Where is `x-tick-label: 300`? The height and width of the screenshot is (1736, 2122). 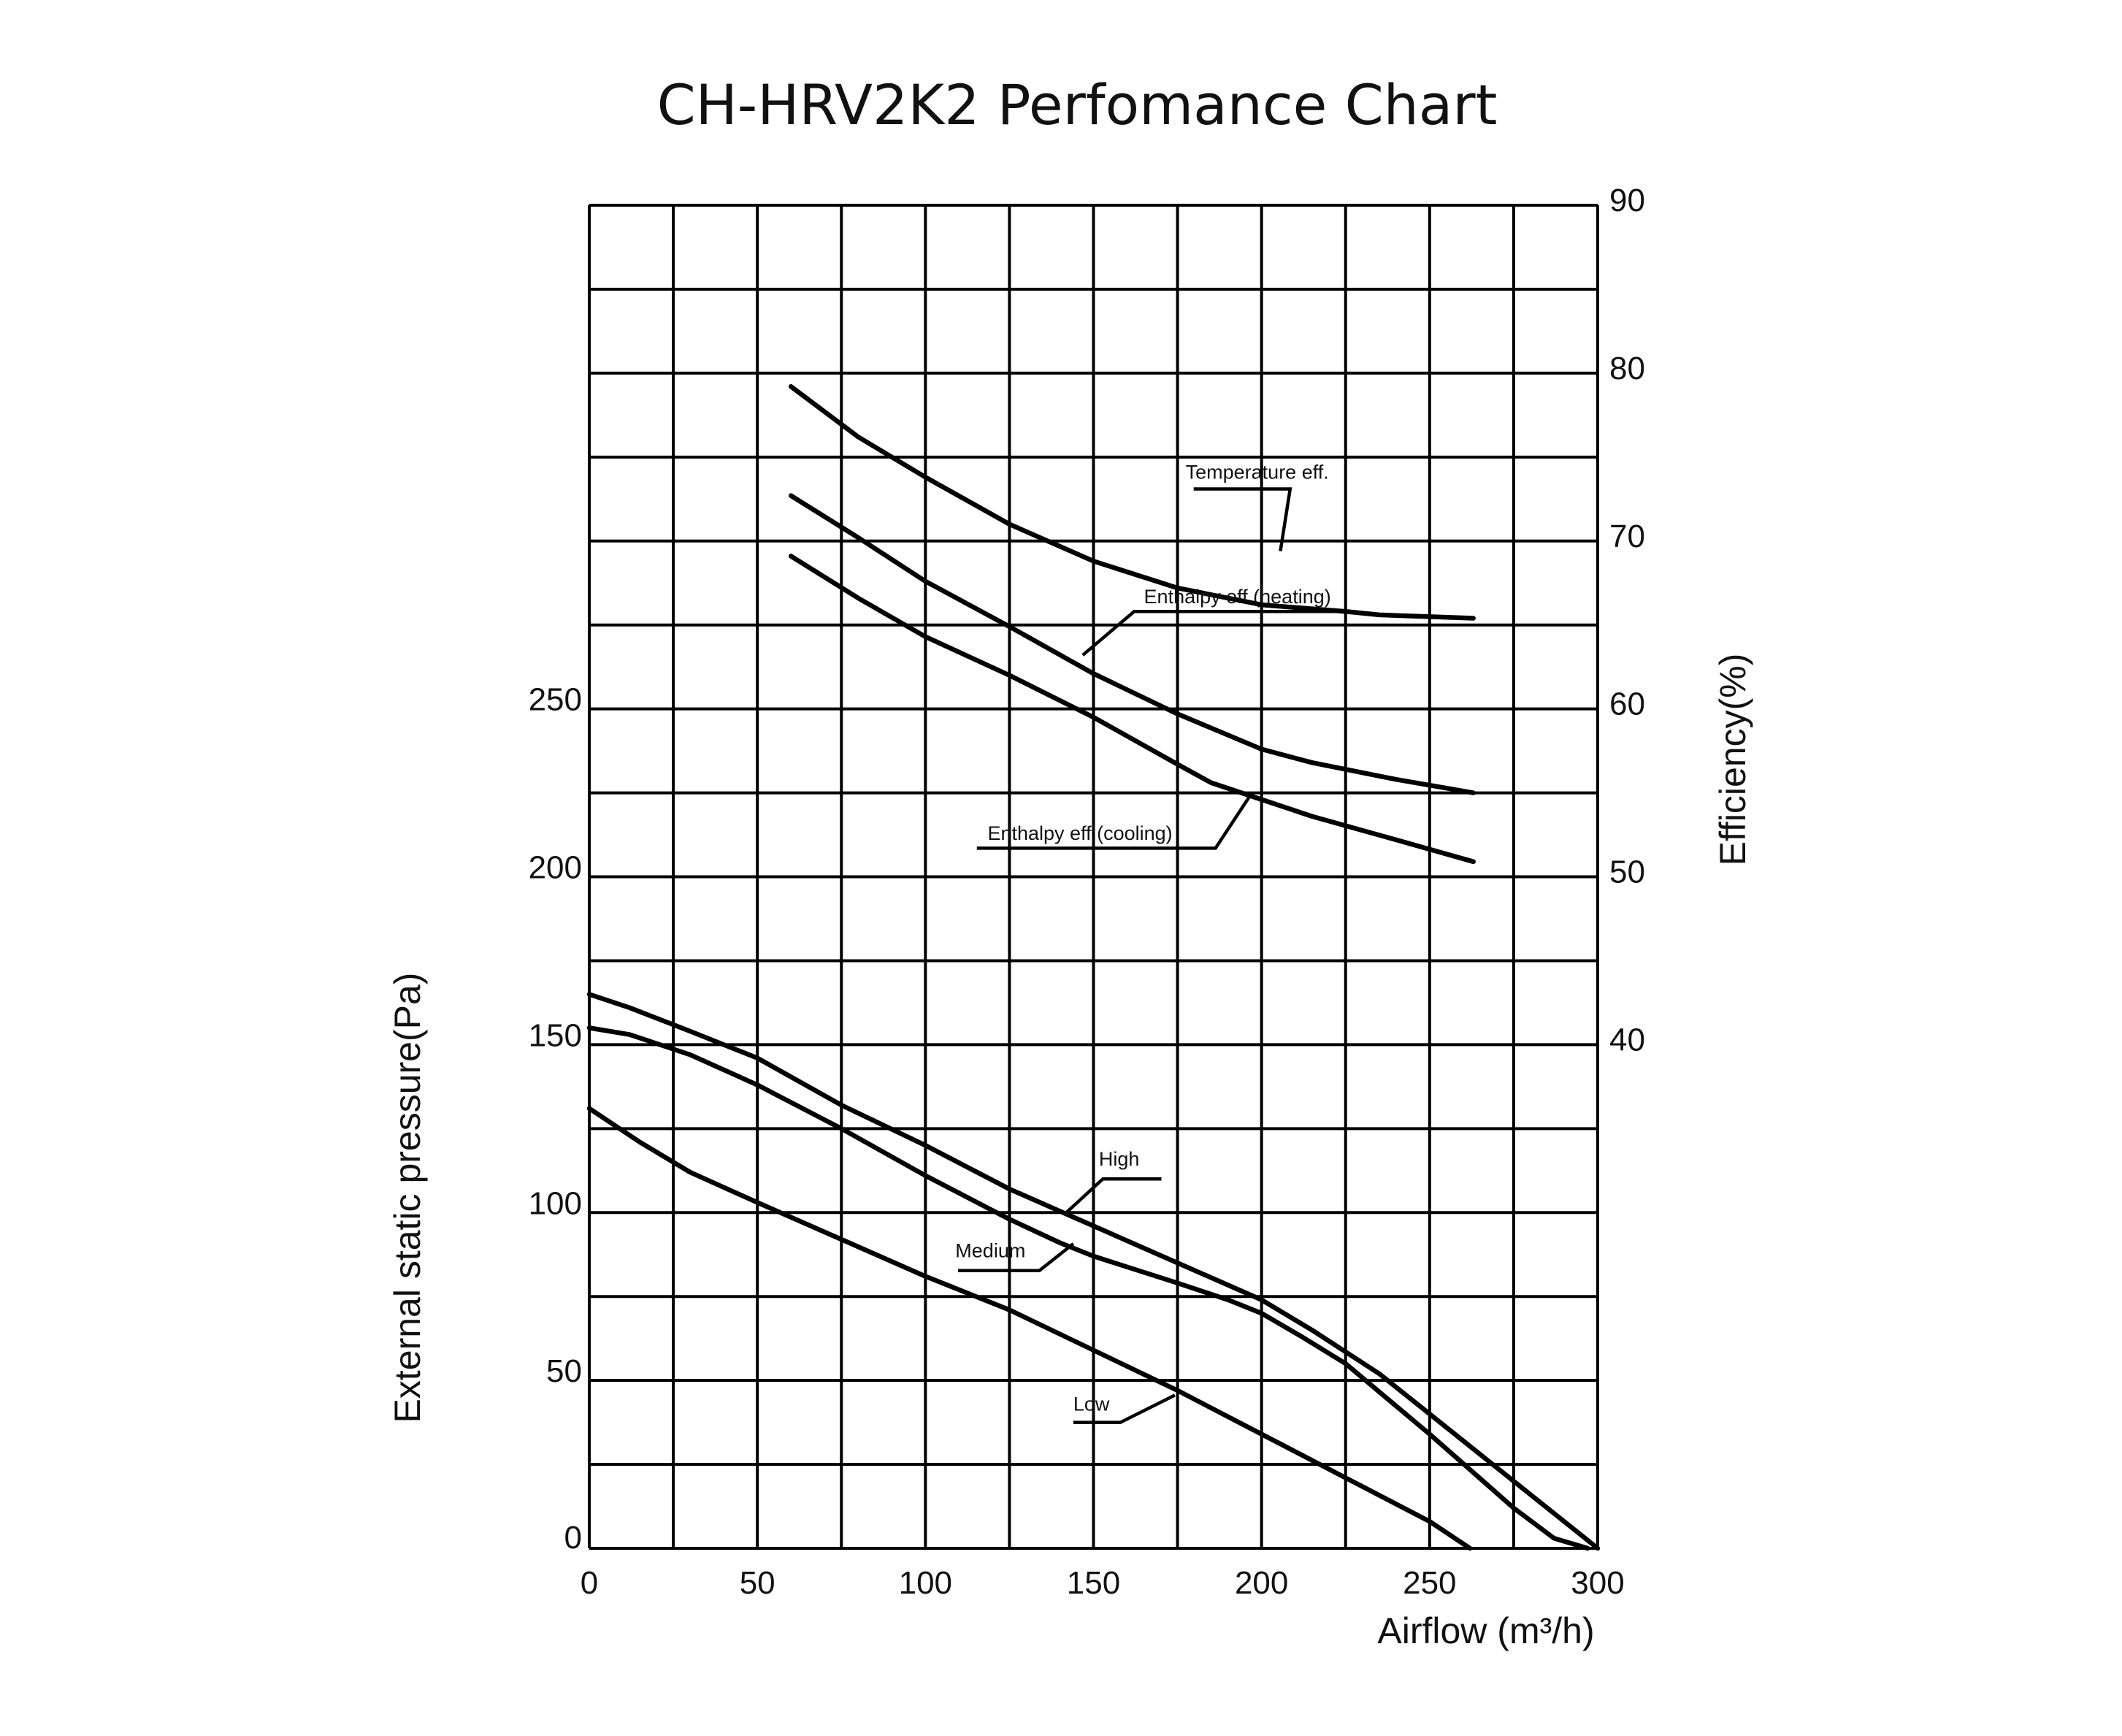
x-tick-label: 300 is located at coordinates (1597, 1583).